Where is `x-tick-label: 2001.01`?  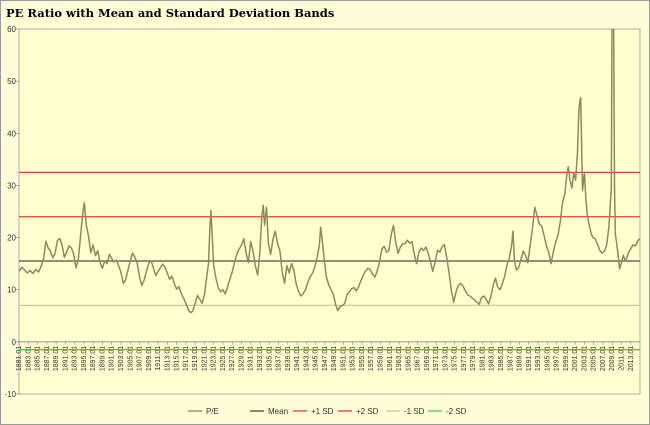 x-tick-label: 2001.01 is located at coordinates (575, 358).